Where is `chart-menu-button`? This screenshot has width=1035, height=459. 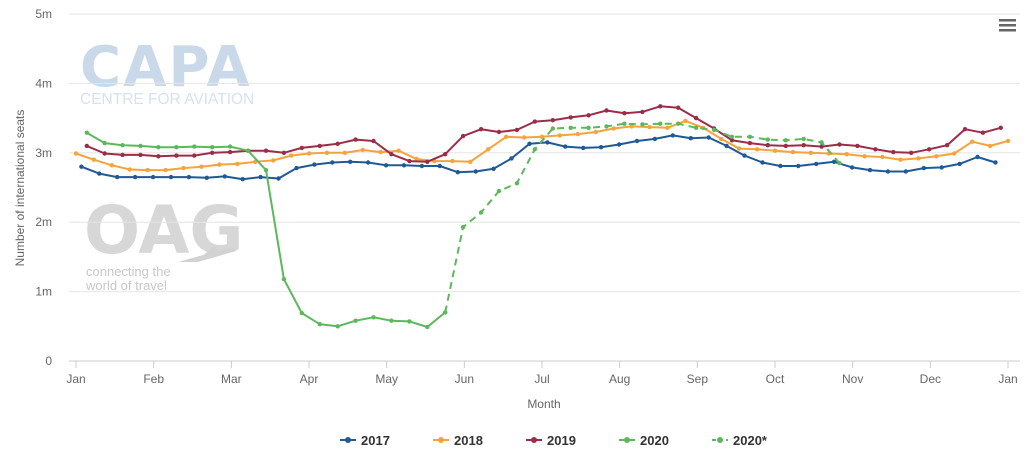
chart-menu-button is located at coordinates (1007, 25).